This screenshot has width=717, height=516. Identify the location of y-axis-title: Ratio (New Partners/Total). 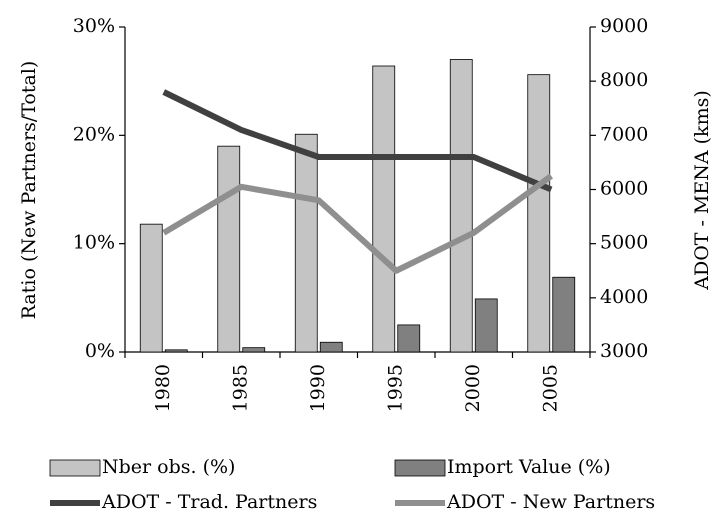
(29, 190).